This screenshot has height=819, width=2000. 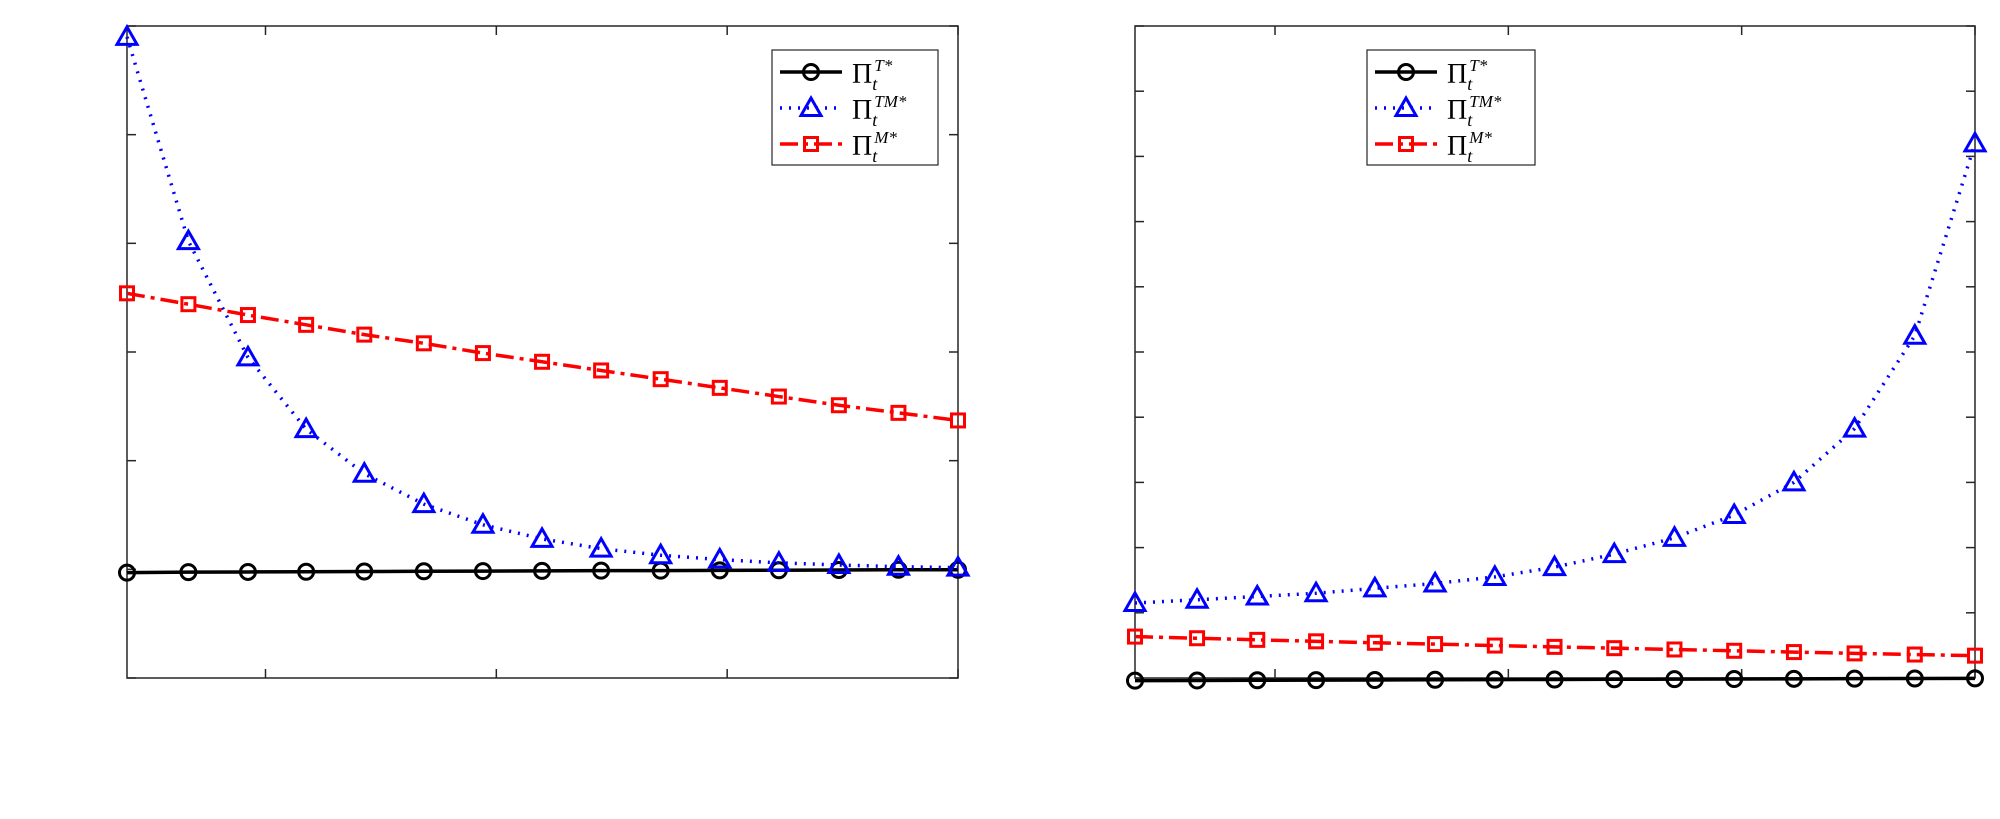 I want to click on legend-superscript: TM*, so click(x=1485, y=101).